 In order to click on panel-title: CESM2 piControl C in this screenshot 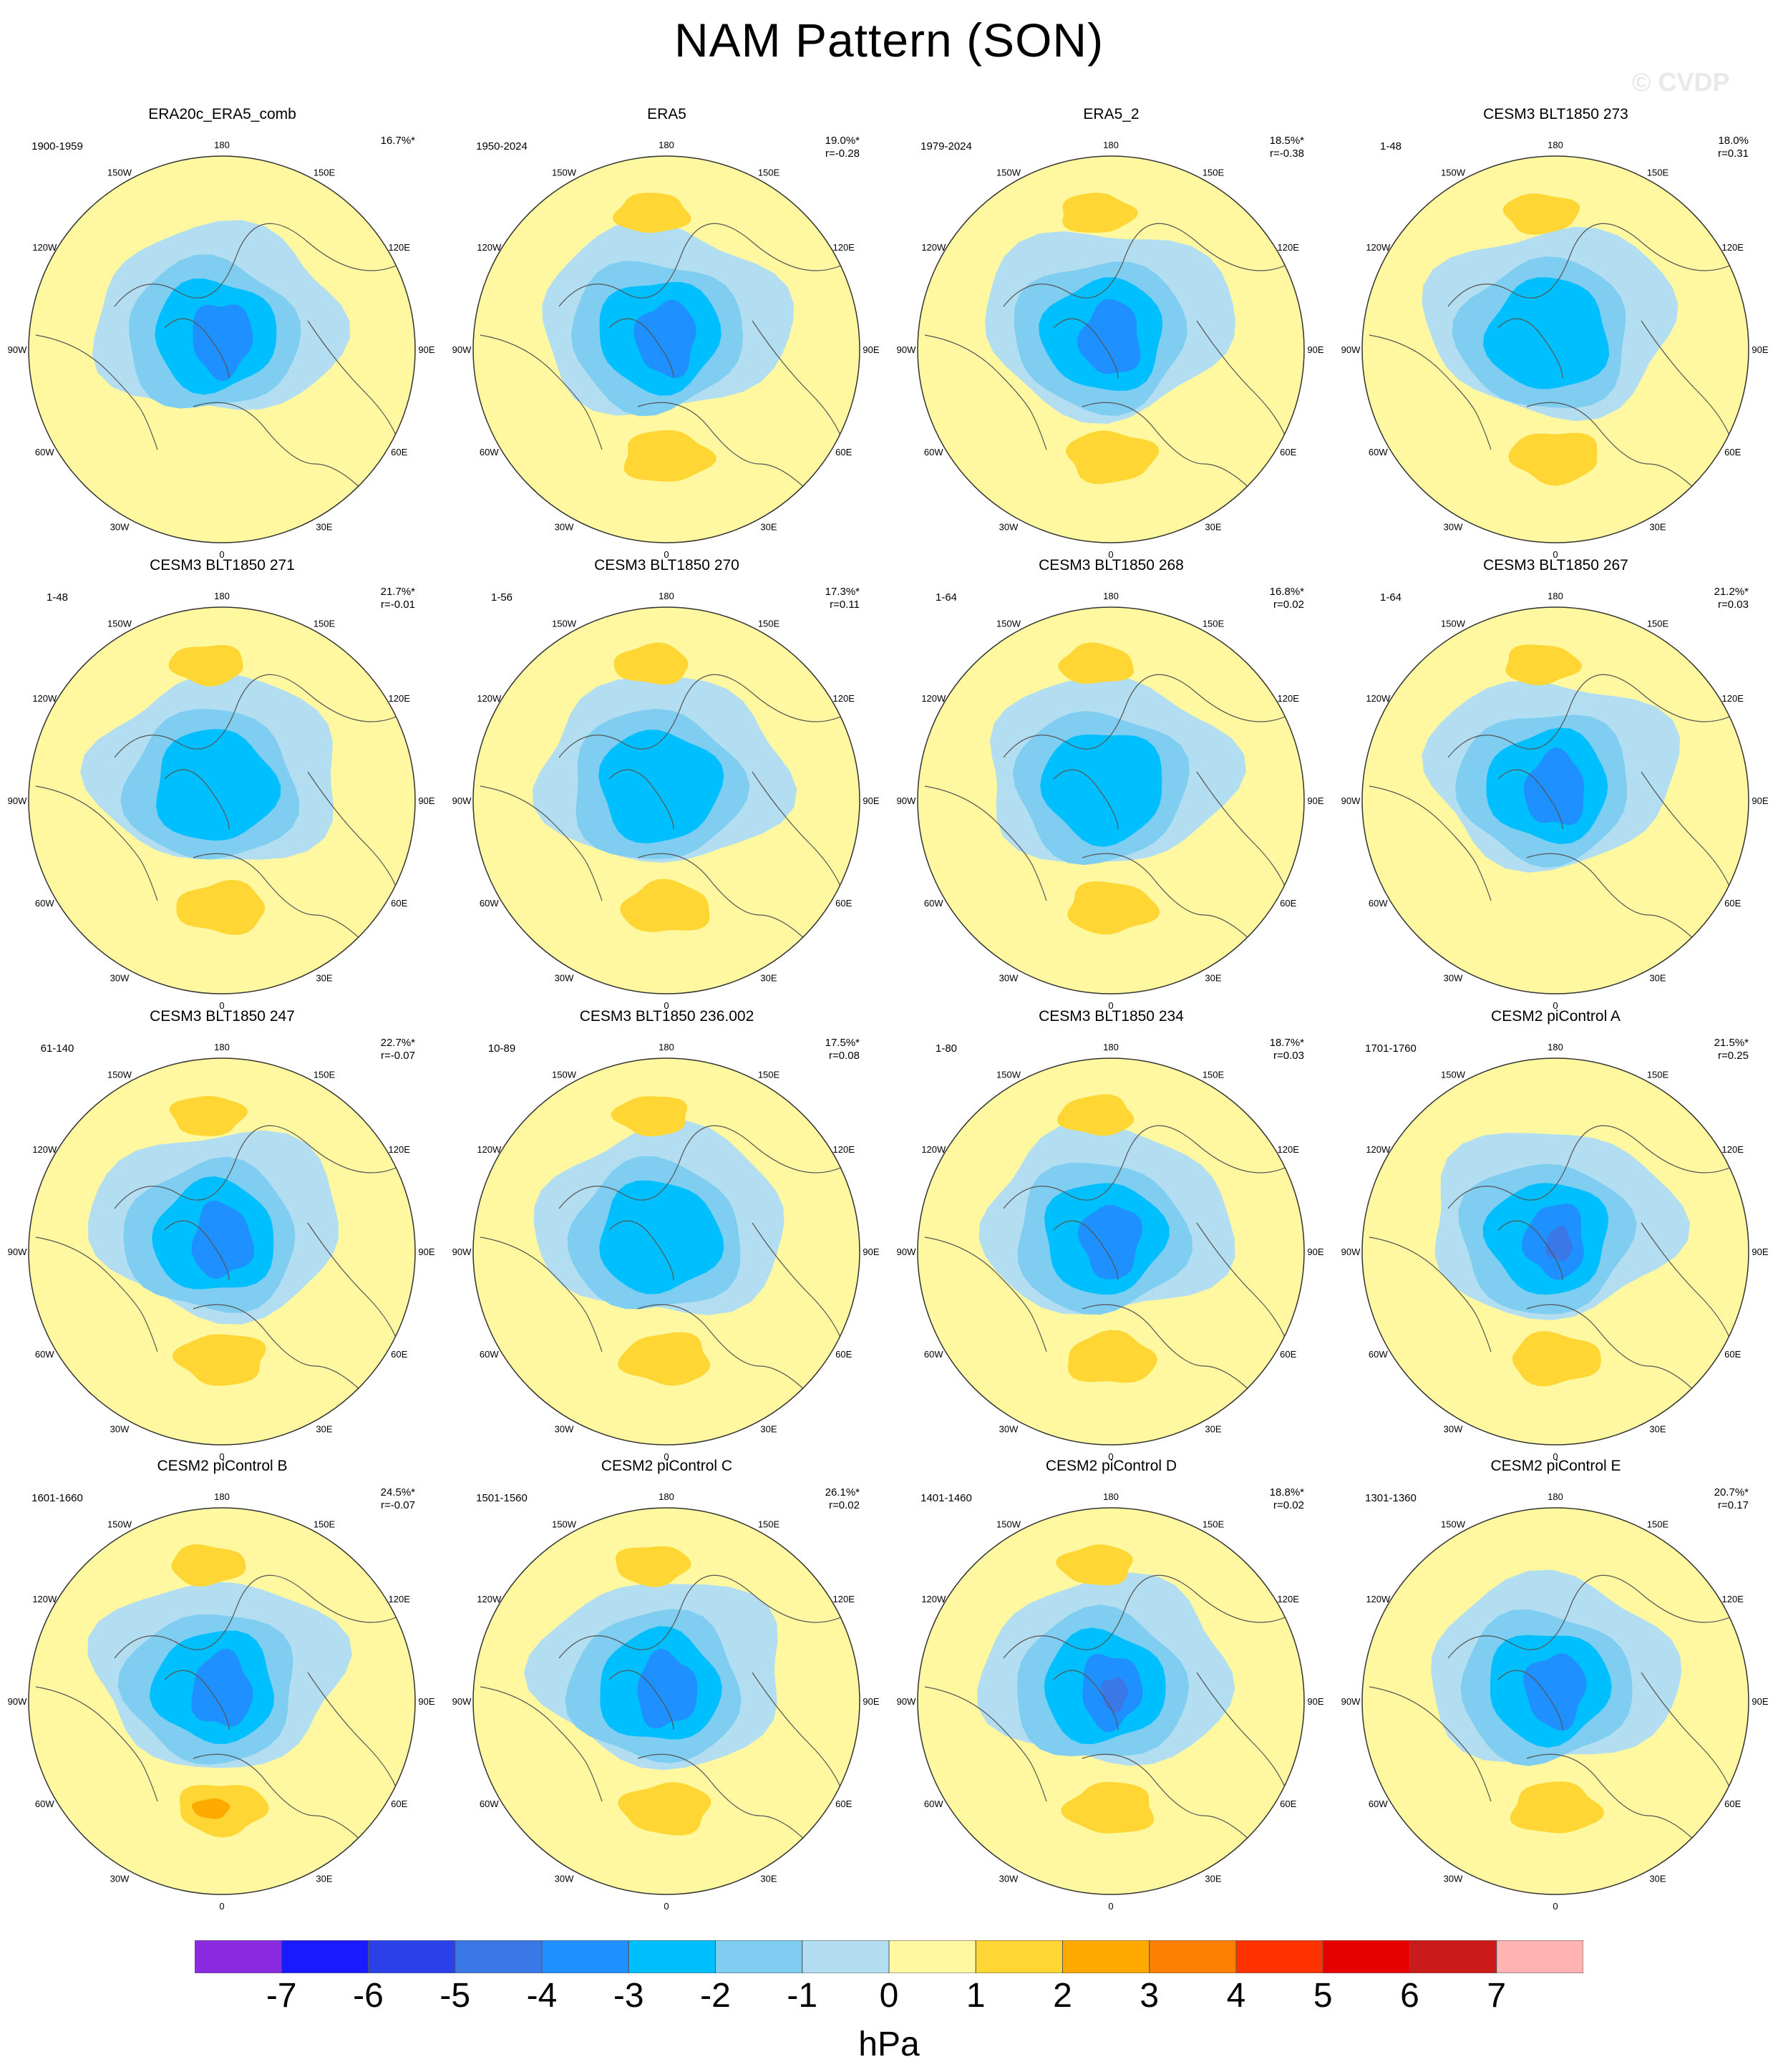, I will do `click(667, 1466)`.